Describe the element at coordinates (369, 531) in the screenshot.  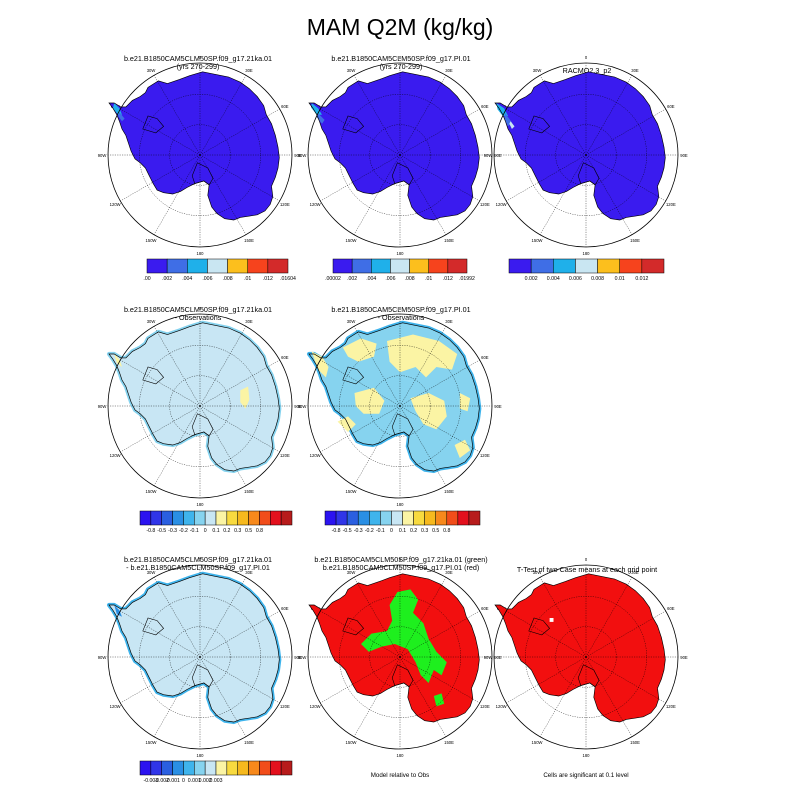
I see `colorbar-tick-label: -0.2` at that location.